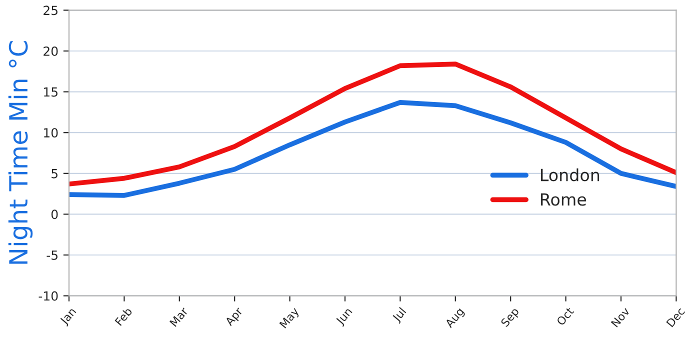 This screenshot has width=690, height=340. What do you see at coordinates (563, 199) in the screenshot?
I see `legend-label: Rome` at bounding box center [563, 199].